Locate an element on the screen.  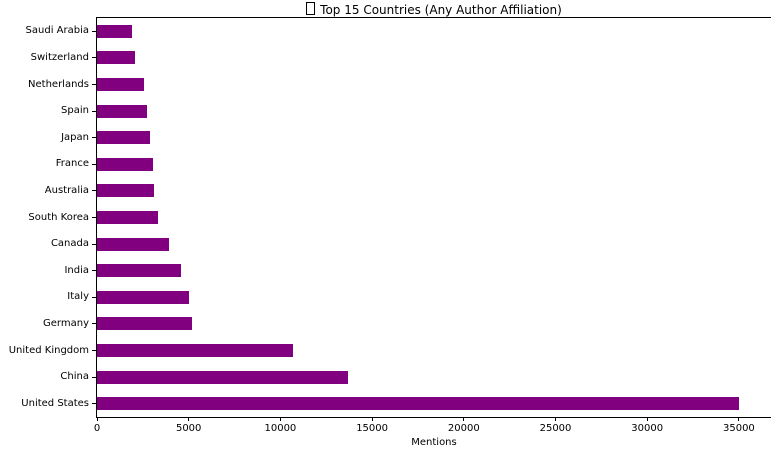
bar-china is located at coordinates (223, 377).